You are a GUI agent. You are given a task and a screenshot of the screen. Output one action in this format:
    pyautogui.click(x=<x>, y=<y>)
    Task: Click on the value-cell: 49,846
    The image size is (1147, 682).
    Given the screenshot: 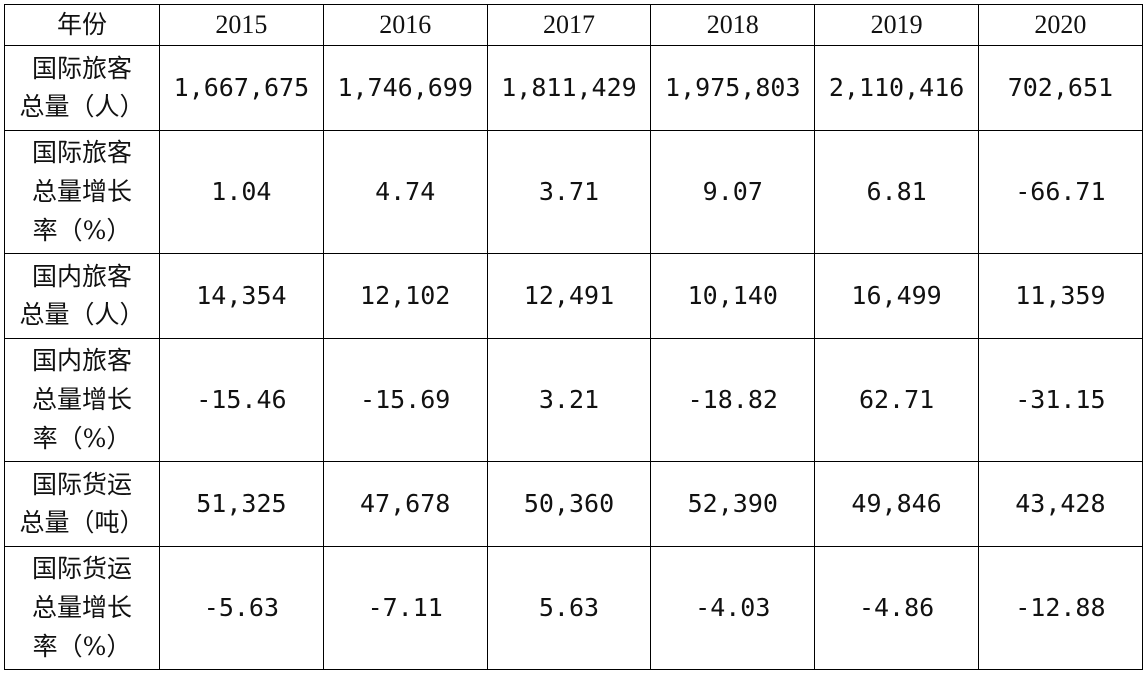 What is the action you would take?
    pyautogui.click(x=896, y=504)
    